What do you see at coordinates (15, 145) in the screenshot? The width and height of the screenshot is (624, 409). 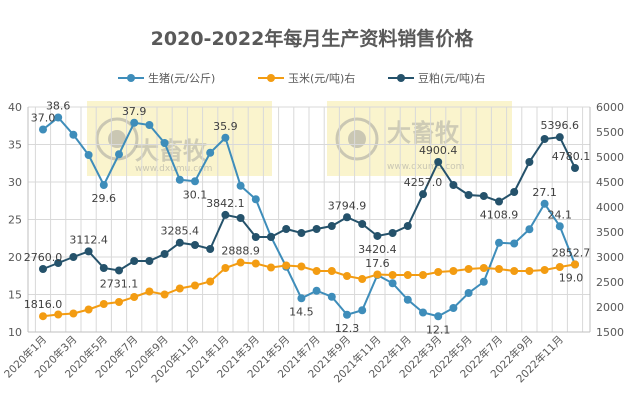 I see `y-left-tick-label: 35` at bounding box center [15, 145].